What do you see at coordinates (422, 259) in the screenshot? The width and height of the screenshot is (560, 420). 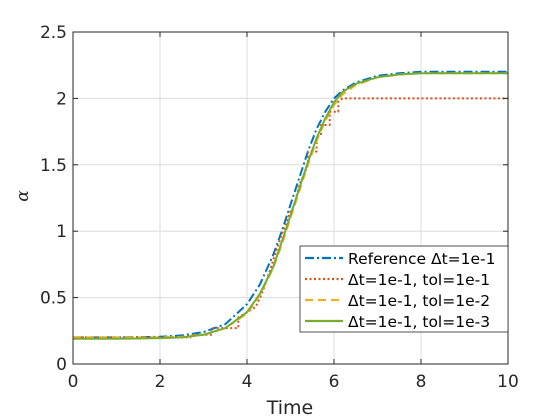 I see `legend-label-reference: Reference Δt=1e-1` at bounding box center [422, 259].